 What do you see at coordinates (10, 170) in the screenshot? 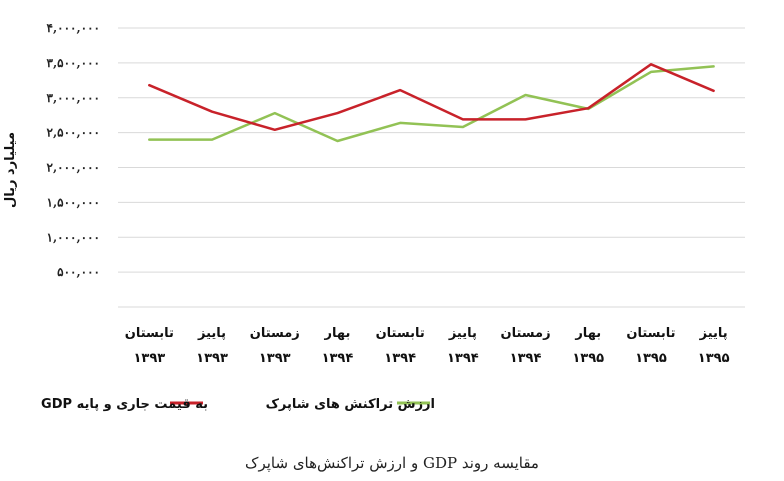
I see `y-axis-label: میلیارد ریال` at bounding box center [10, 170].